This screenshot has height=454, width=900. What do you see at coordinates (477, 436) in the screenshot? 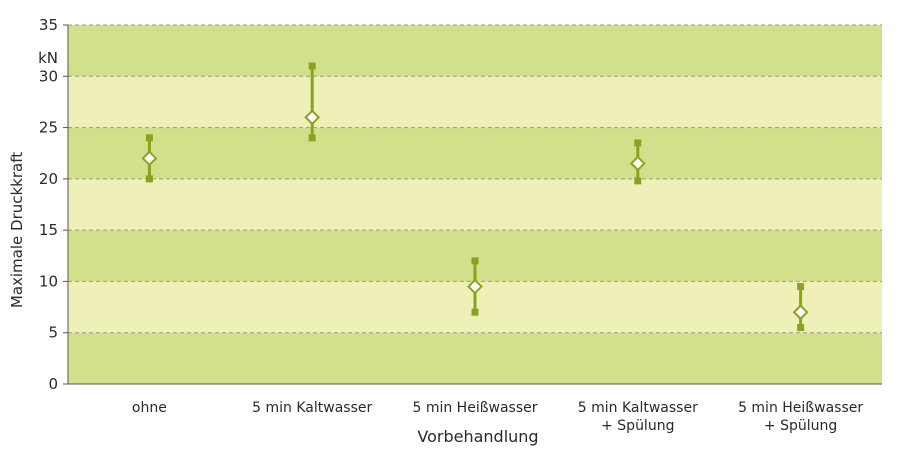
I see `x-axis-label: Vorbehandlung` at bounding box center [477, 436].